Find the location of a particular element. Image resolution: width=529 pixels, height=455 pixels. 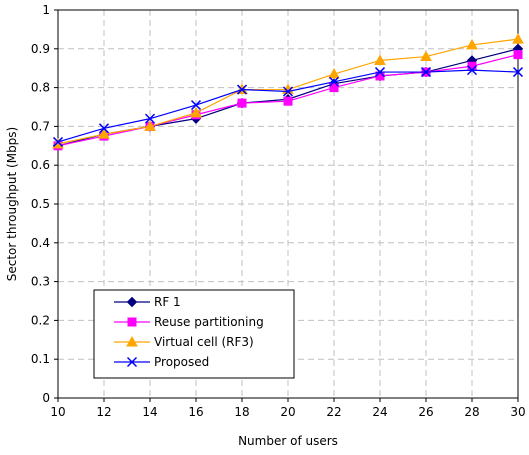

x-tick-label: 10 is located at coordinates (57, 412).